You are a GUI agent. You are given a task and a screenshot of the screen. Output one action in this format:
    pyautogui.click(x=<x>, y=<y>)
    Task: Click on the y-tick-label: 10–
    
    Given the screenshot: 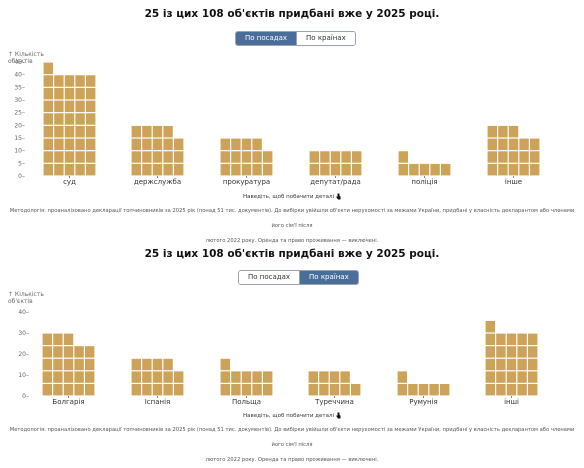 What is the action you would take?
    pyautogui.click(x=19, y=151)
    